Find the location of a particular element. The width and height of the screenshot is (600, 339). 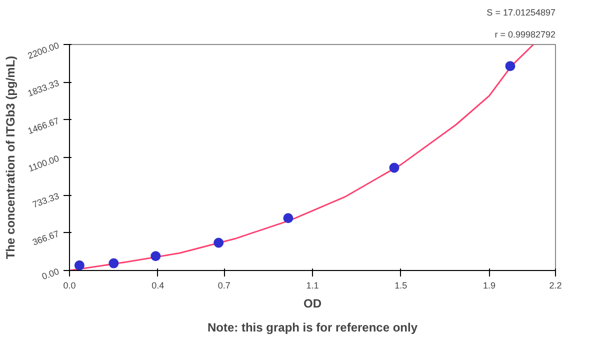

x-tick-label: 1.1 is located at coordinates (312, 285).